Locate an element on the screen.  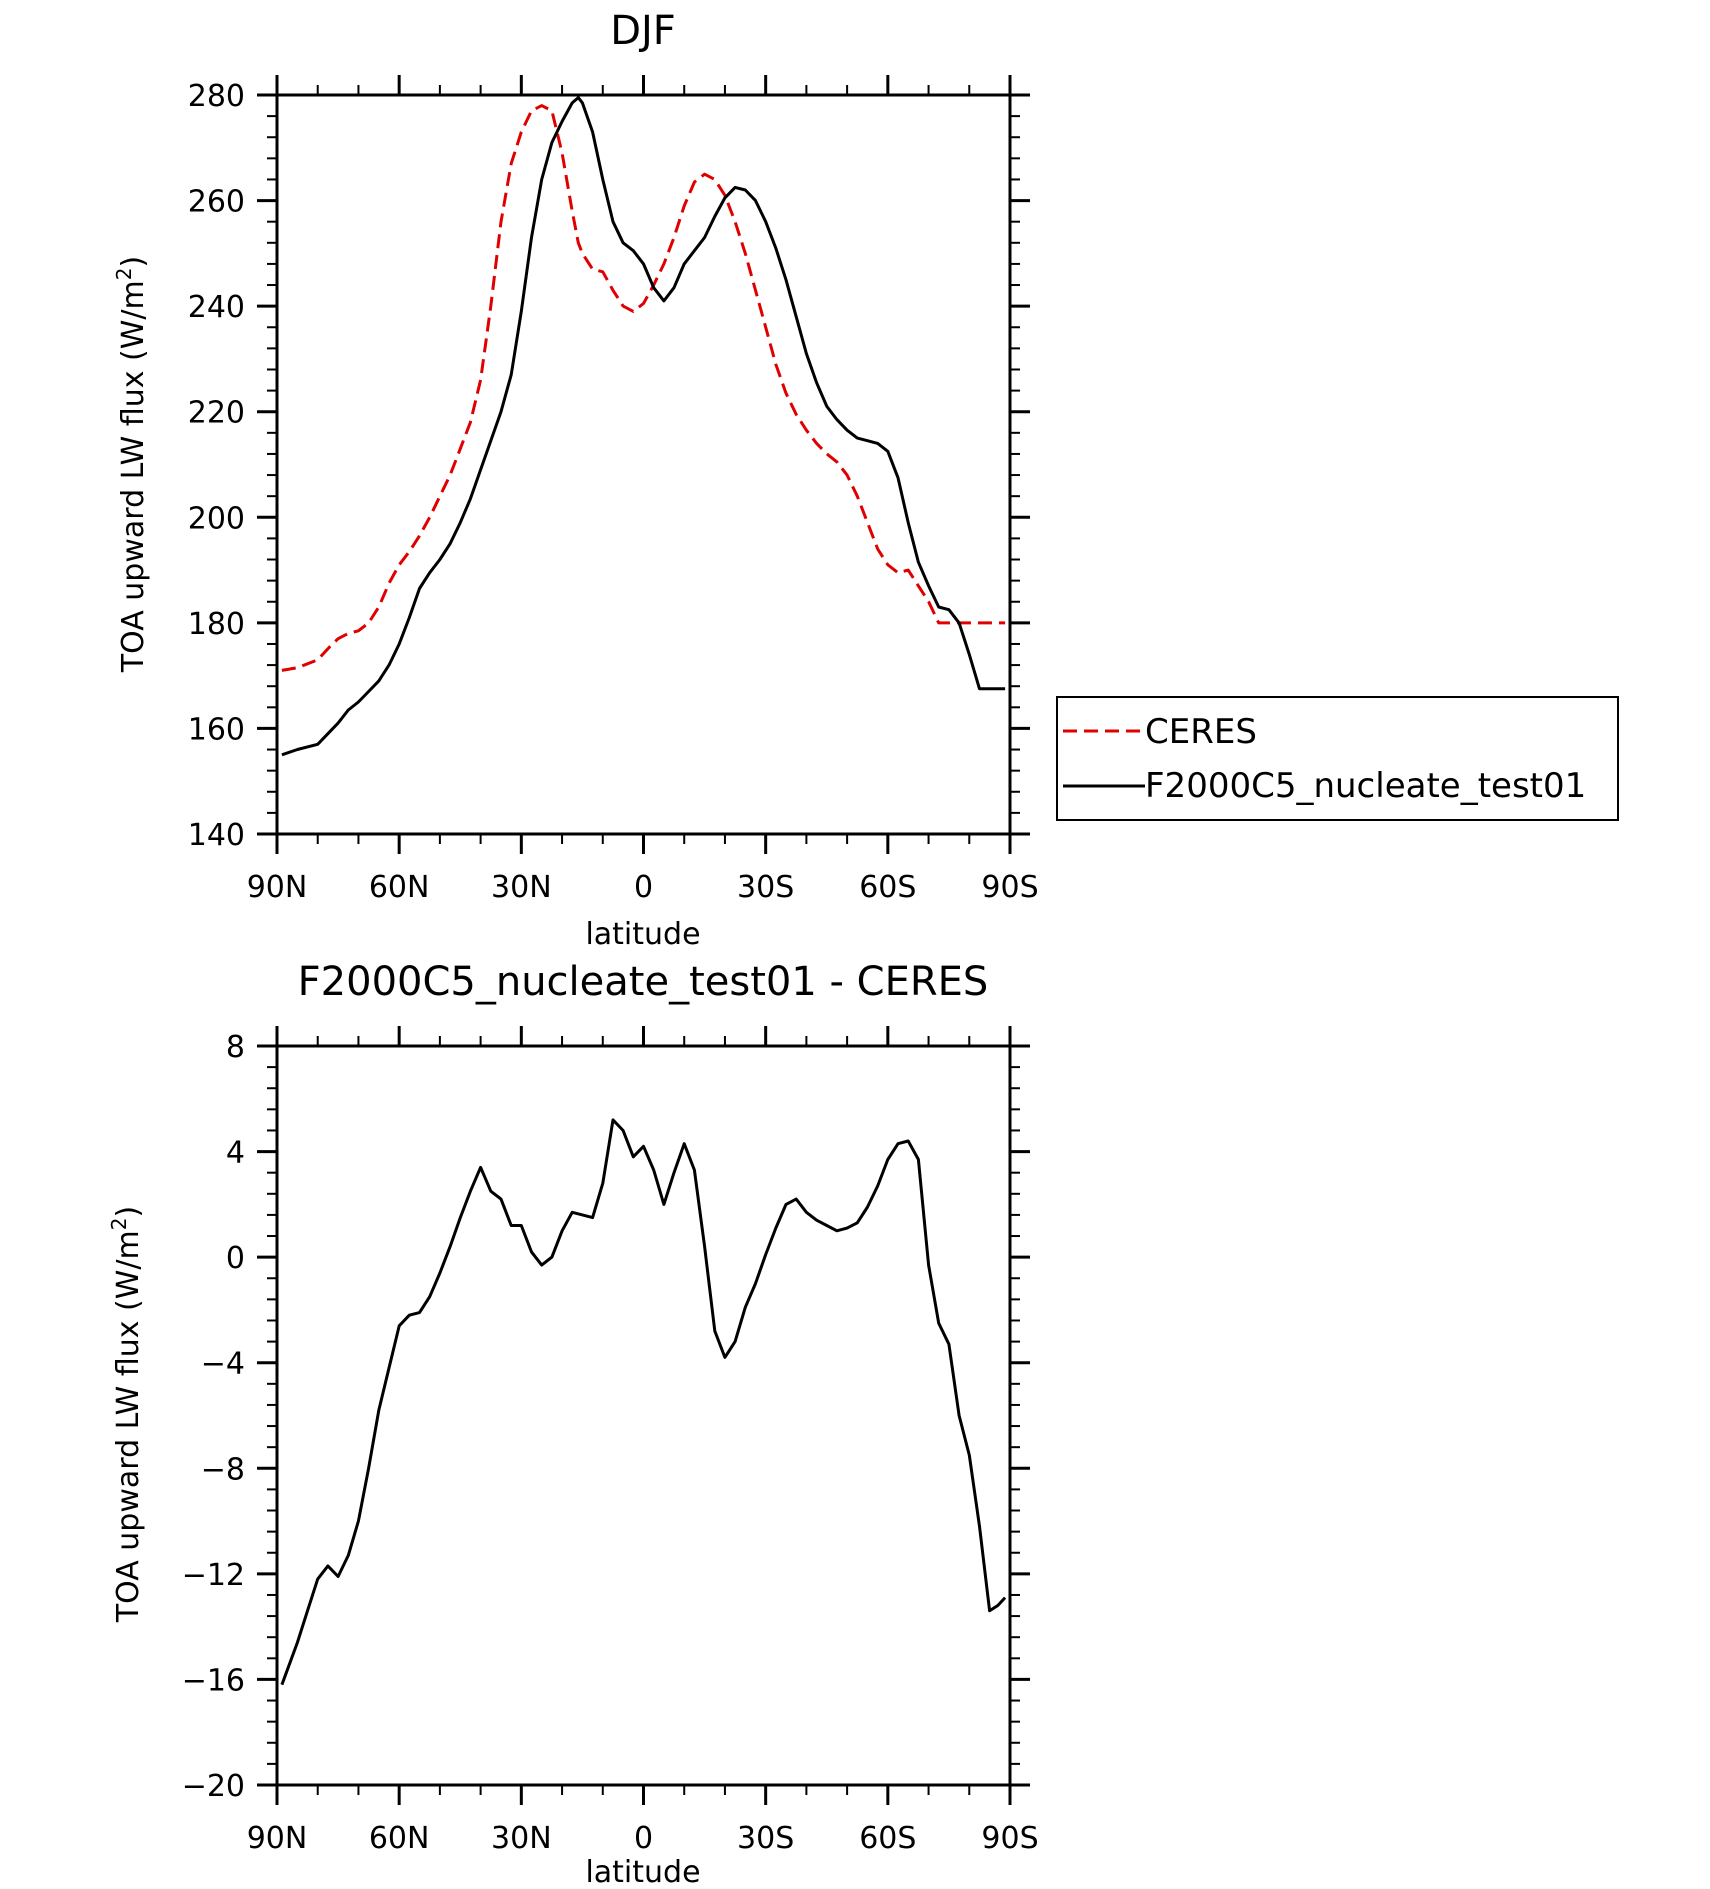
top-x-tick-label: 60S is located at coordinates (887, 887).